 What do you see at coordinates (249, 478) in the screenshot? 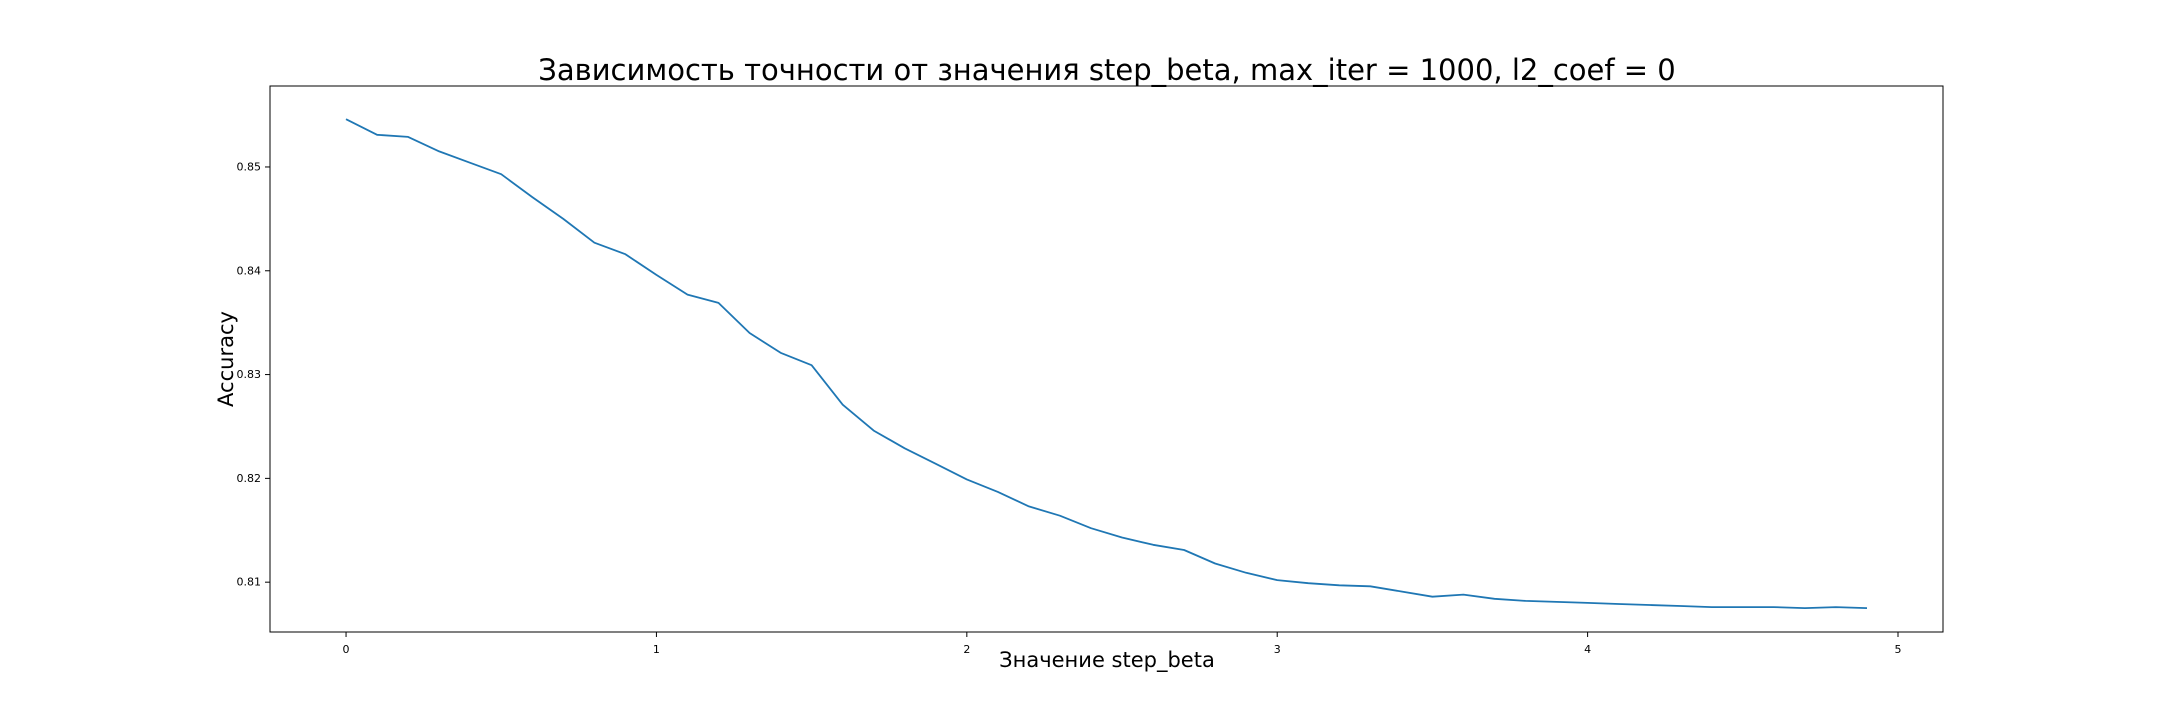
I see `y-tick-label: 0.82` at bounding box center [249, 478].